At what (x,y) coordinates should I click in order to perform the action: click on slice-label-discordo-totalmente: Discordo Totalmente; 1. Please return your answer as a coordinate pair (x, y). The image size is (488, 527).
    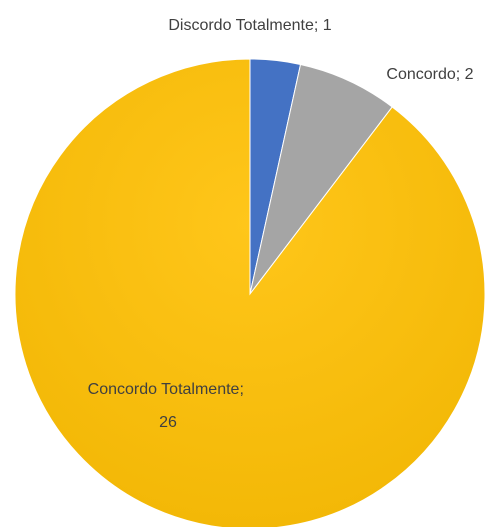
    Looking at the image, I should click on (249, 25).